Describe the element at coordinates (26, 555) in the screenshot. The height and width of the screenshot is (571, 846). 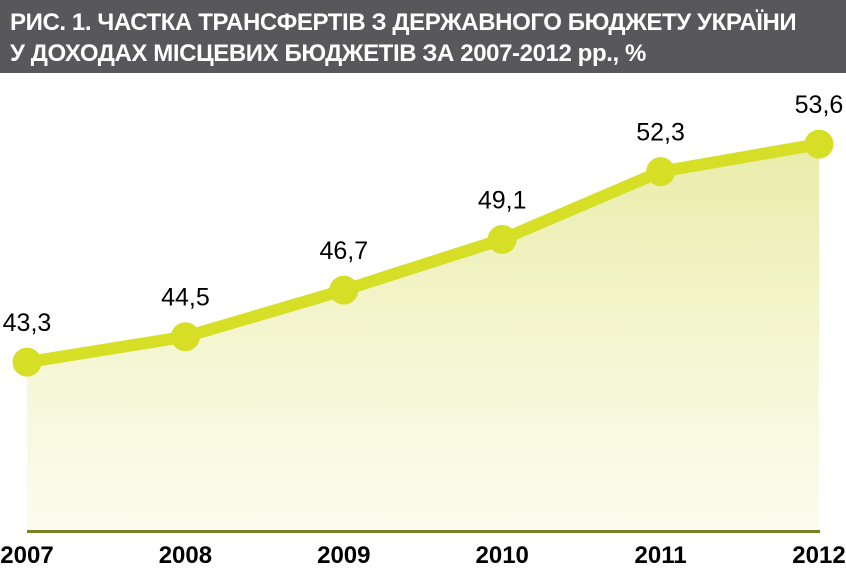
I see `x-tick-label-2007: 2007` at that location.